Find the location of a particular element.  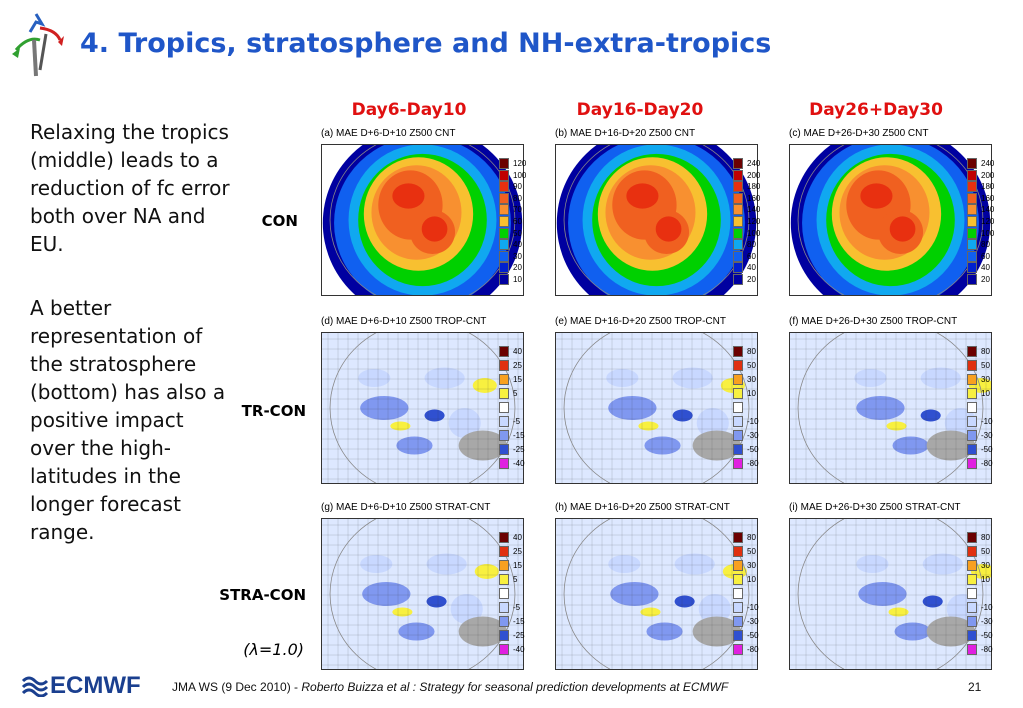

colorbar-label: -5 is located at coordinates (517, 421).